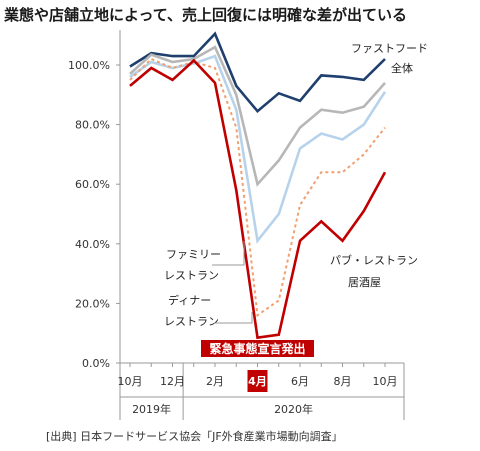 Image resolution: width=480 pixels, height=451 pixels. What do you see at coordinates (92, 303) in the screenshot?
I see `y-tick-label: 20.0%` at bounding box center [92, 303].